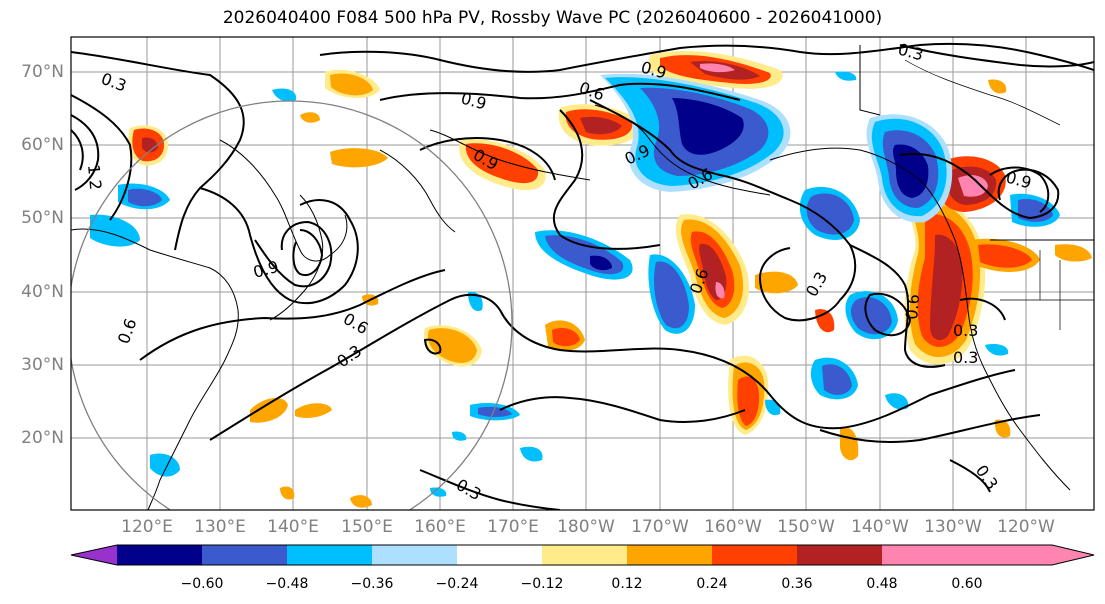 This screenshot has height=604, width=1105. What do you see at coordinates (586, 527) in the screenshot?
I see `lon-label-180w: 180°W` at bounding box center [586, 527].